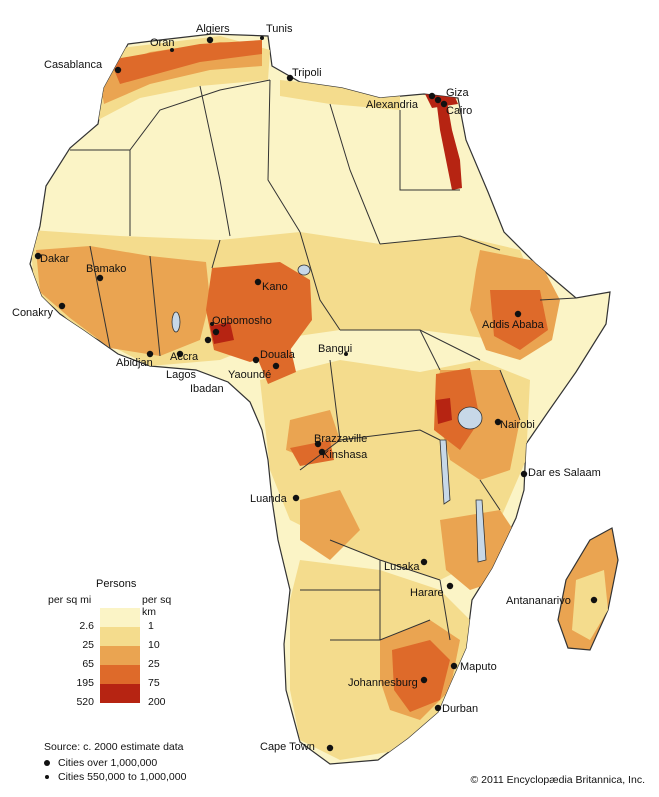 The height and width of the screenshot is (797, 659). I want to click on city-yaounde: Yaoundé, so click(254, 371).